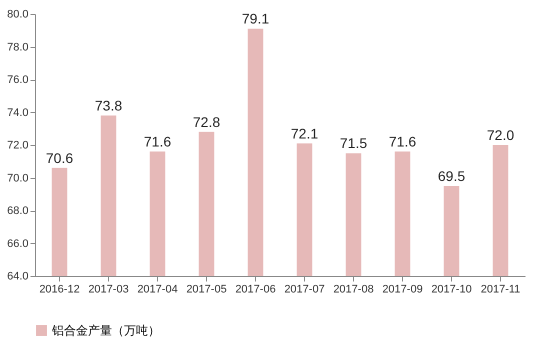 This screenshot has height=364, width=559. I want to click on y-tick-label: 74.0, so click(17, 112).